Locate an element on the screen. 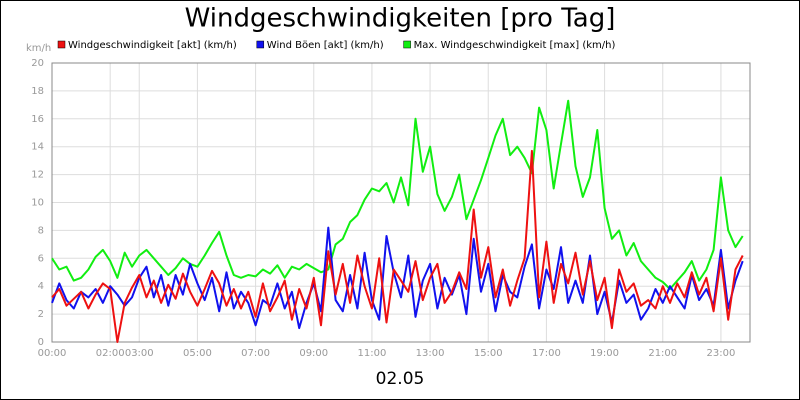 The width and height of the screenshot is (800, 400). x-tick-label: 11:00 is located at coordinates (372, 353).